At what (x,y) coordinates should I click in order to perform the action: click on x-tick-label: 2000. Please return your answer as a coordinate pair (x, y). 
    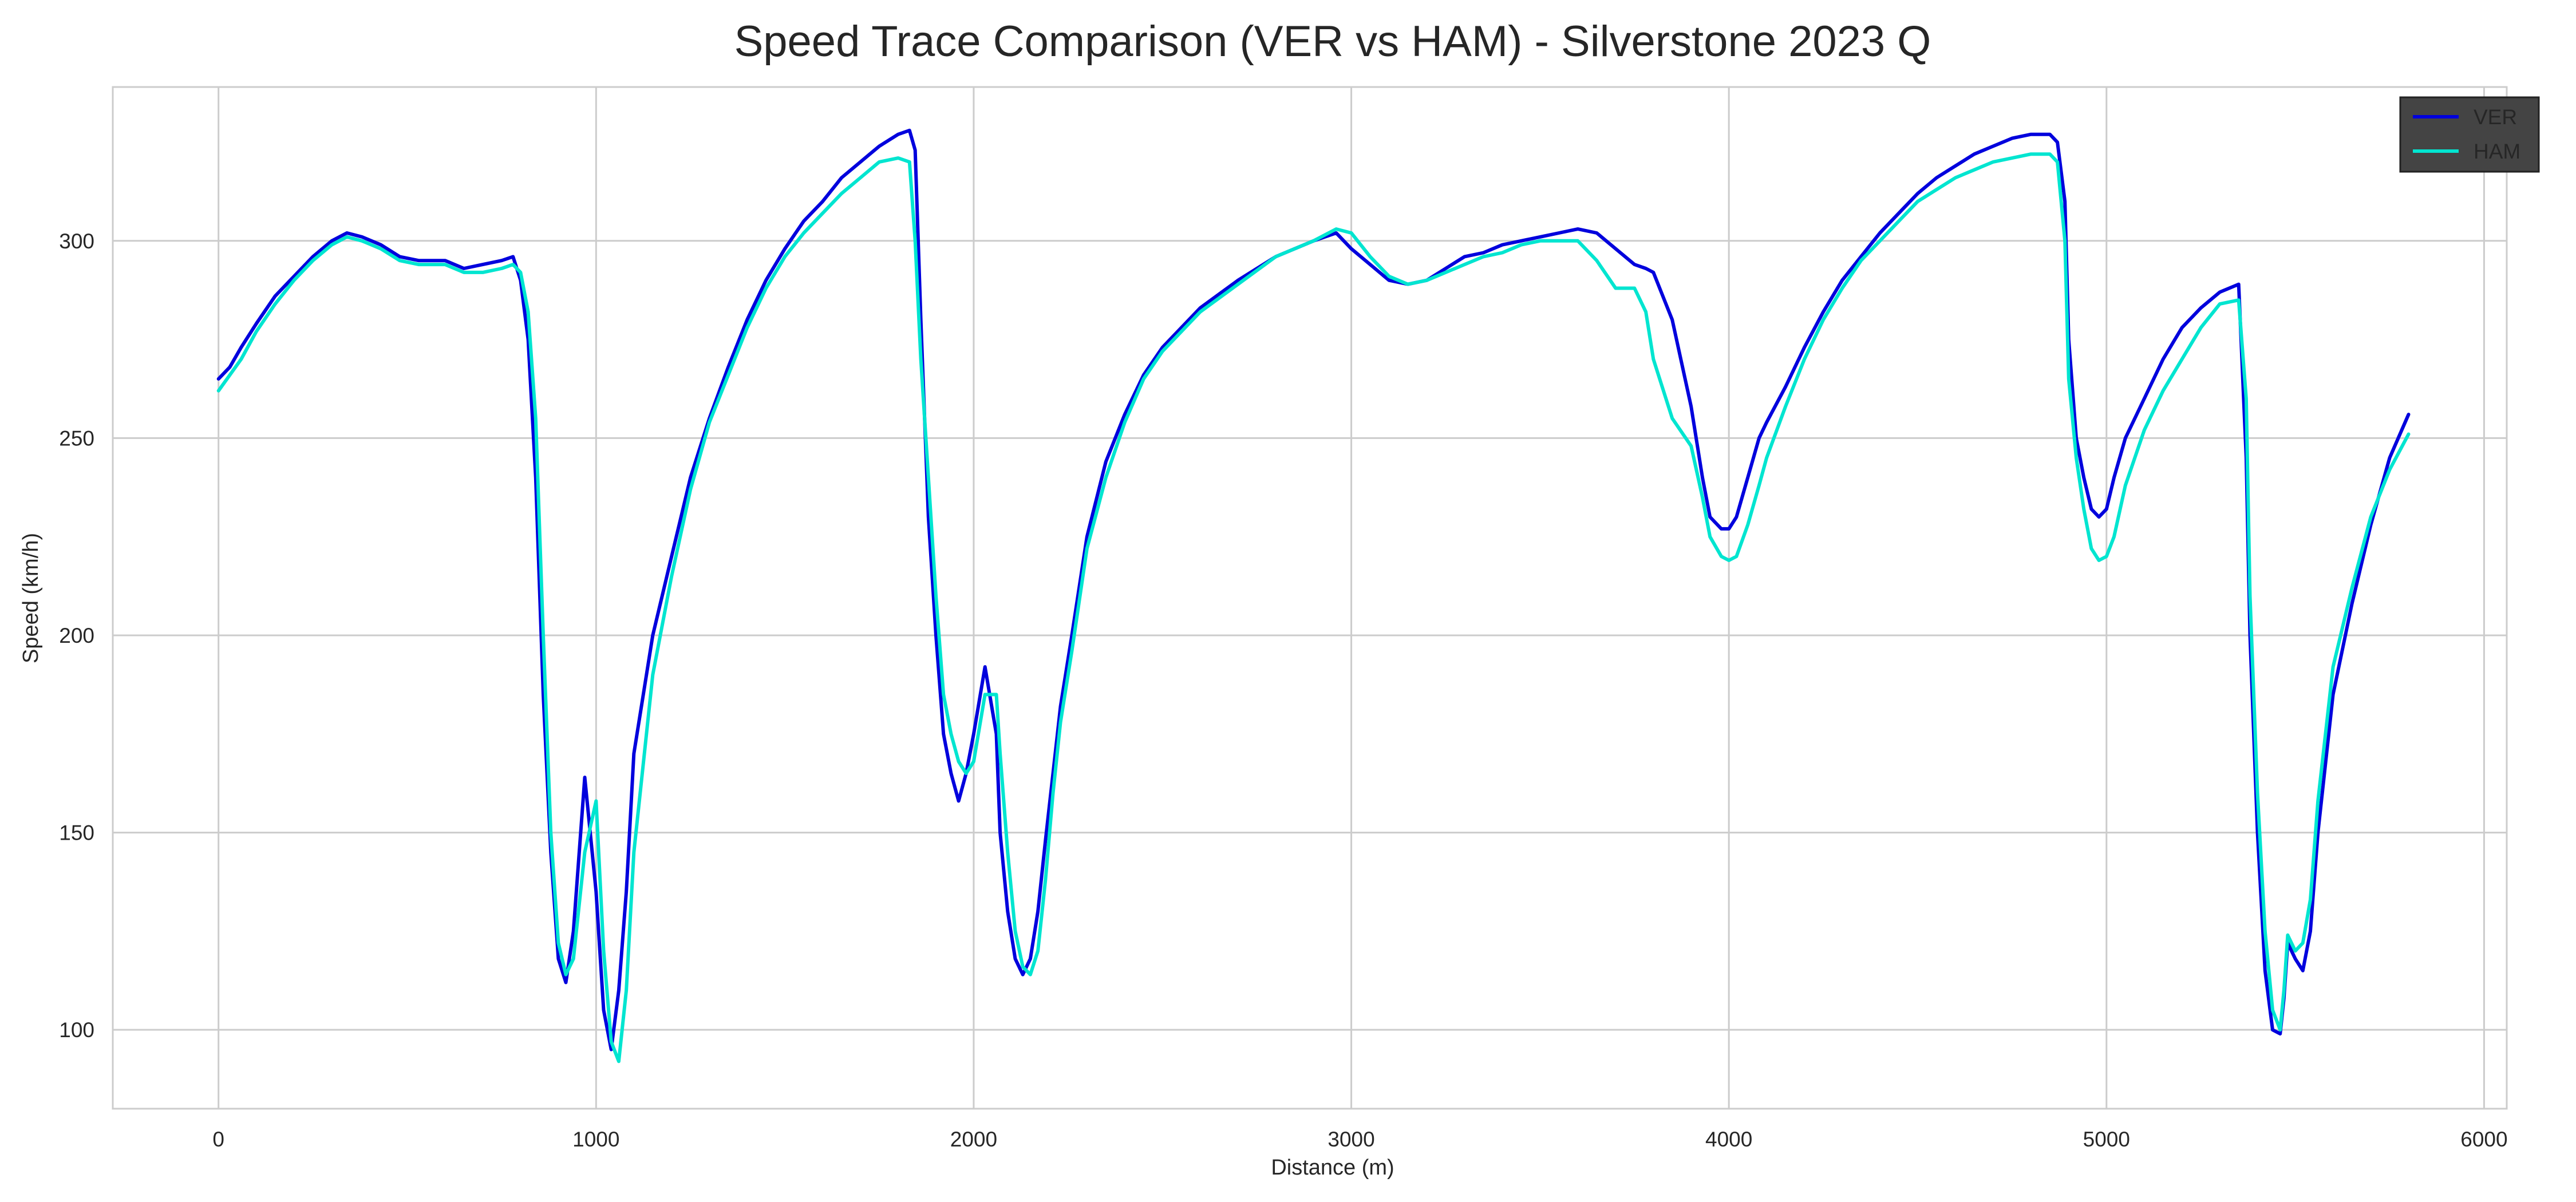
    Looking at the image, I should click on (973, 1140).